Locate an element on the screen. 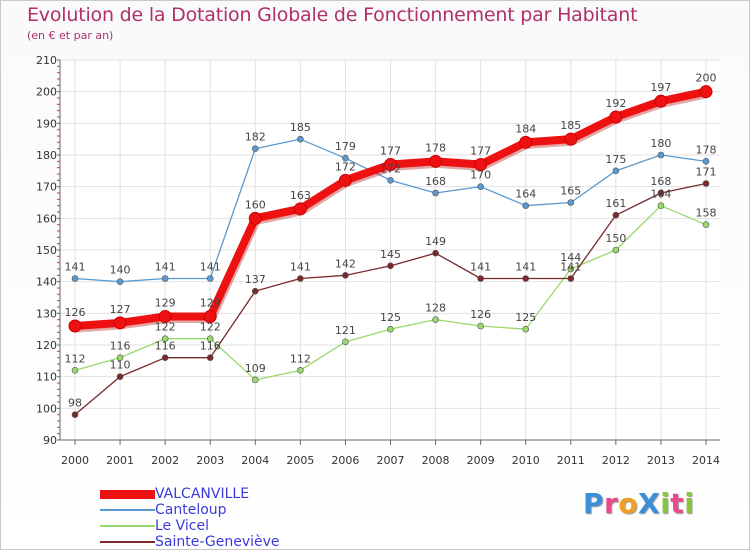 The image size is (750, 550). data-label-canteloup: 140 is located at coordinates (120, 270).